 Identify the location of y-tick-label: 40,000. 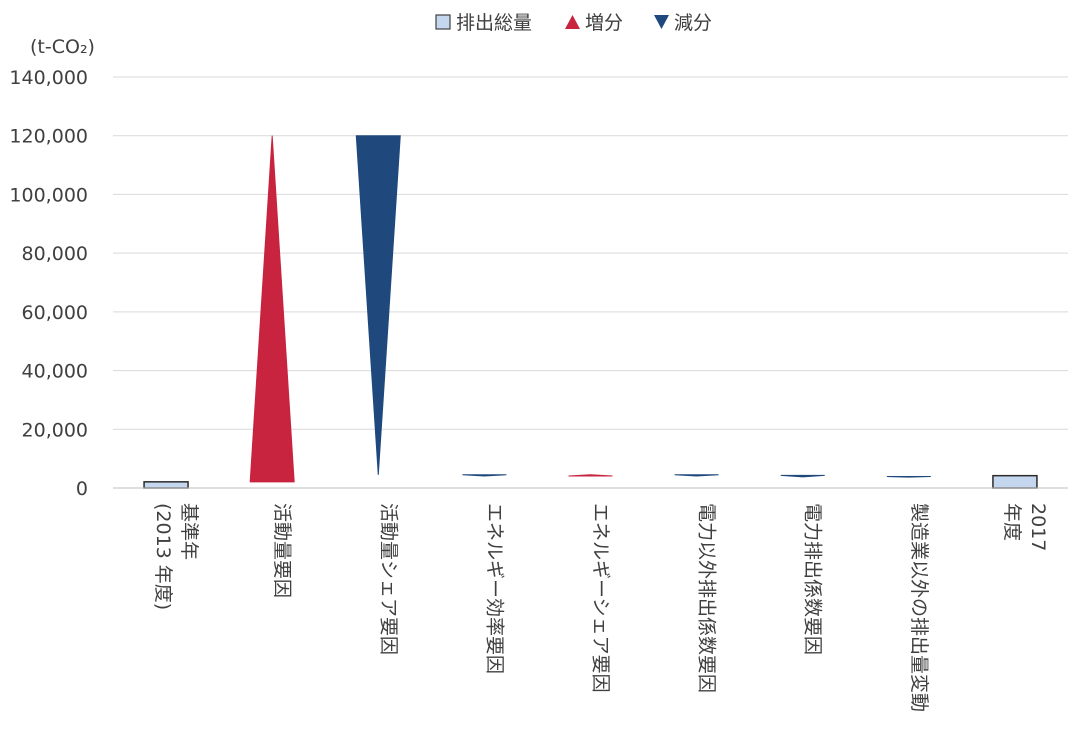
(55, 372).